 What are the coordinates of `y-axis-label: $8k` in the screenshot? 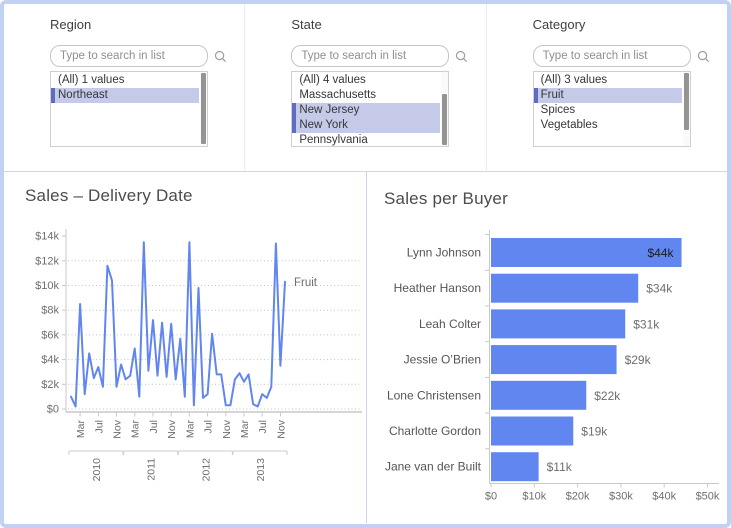 It's located at (50, 311).